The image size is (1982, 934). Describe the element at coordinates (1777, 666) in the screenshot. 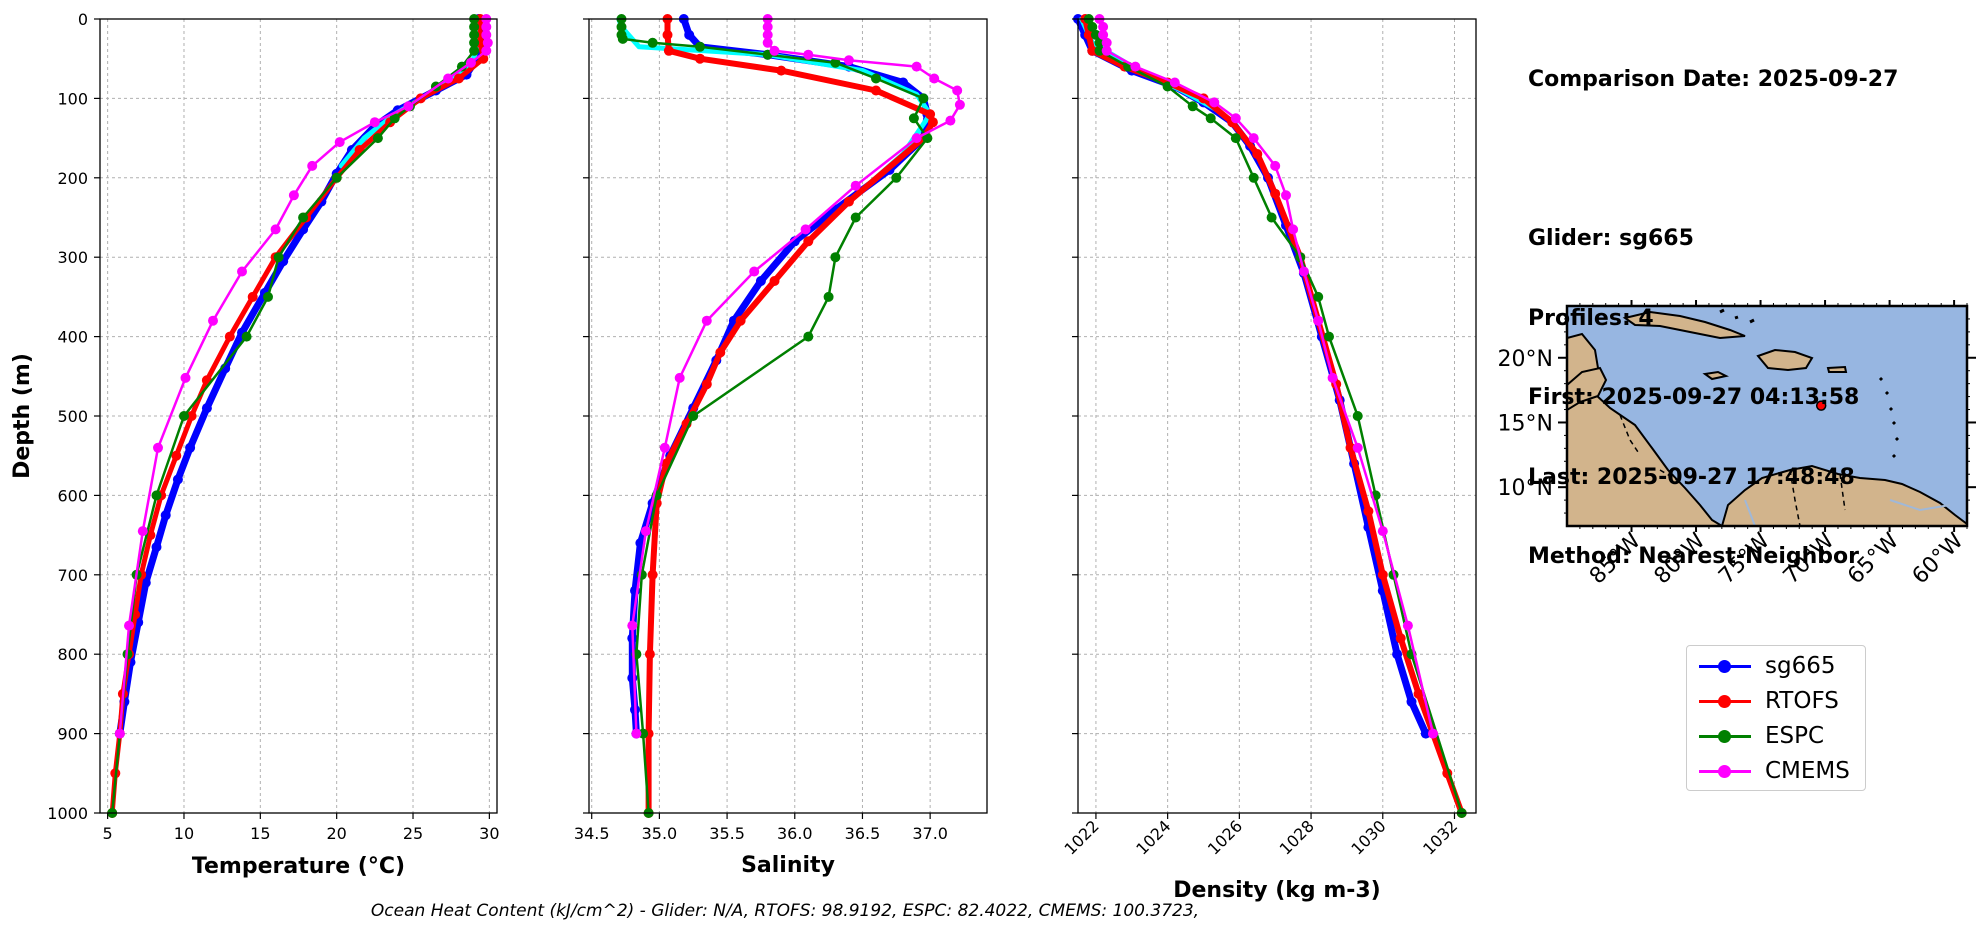

I see `legend-item-sg665: sg665` at that location.